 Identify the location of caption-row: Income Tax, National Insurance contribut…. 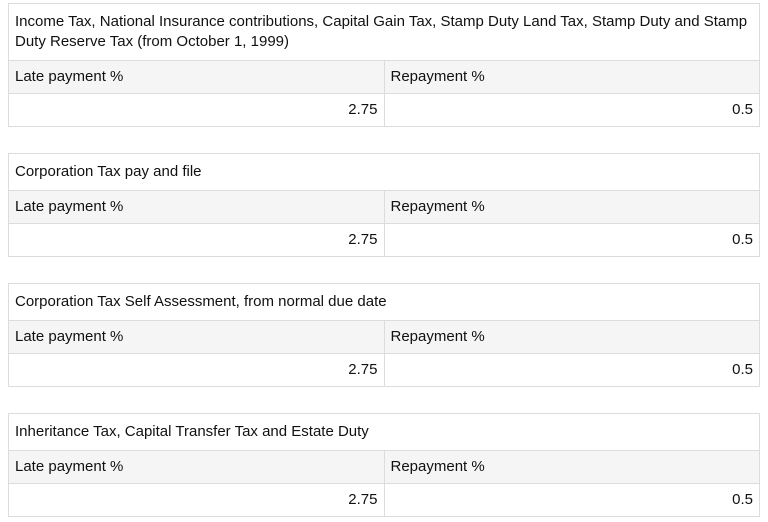
(384, 32).